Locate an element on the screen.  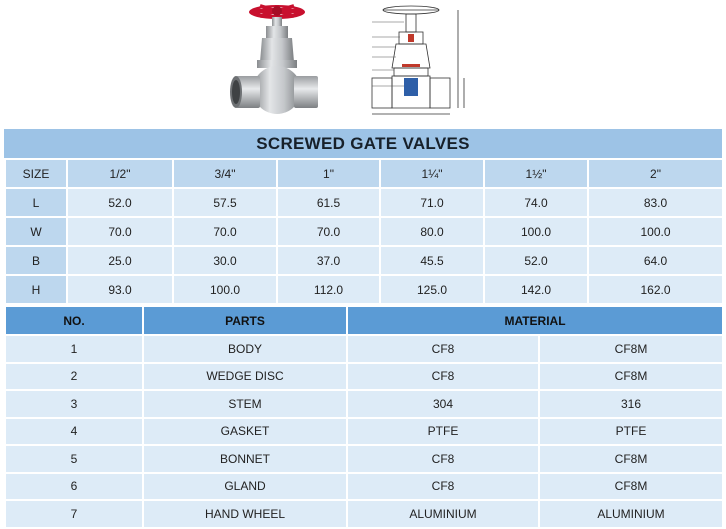
part-number: 1 is located at coordinates (74, 349).